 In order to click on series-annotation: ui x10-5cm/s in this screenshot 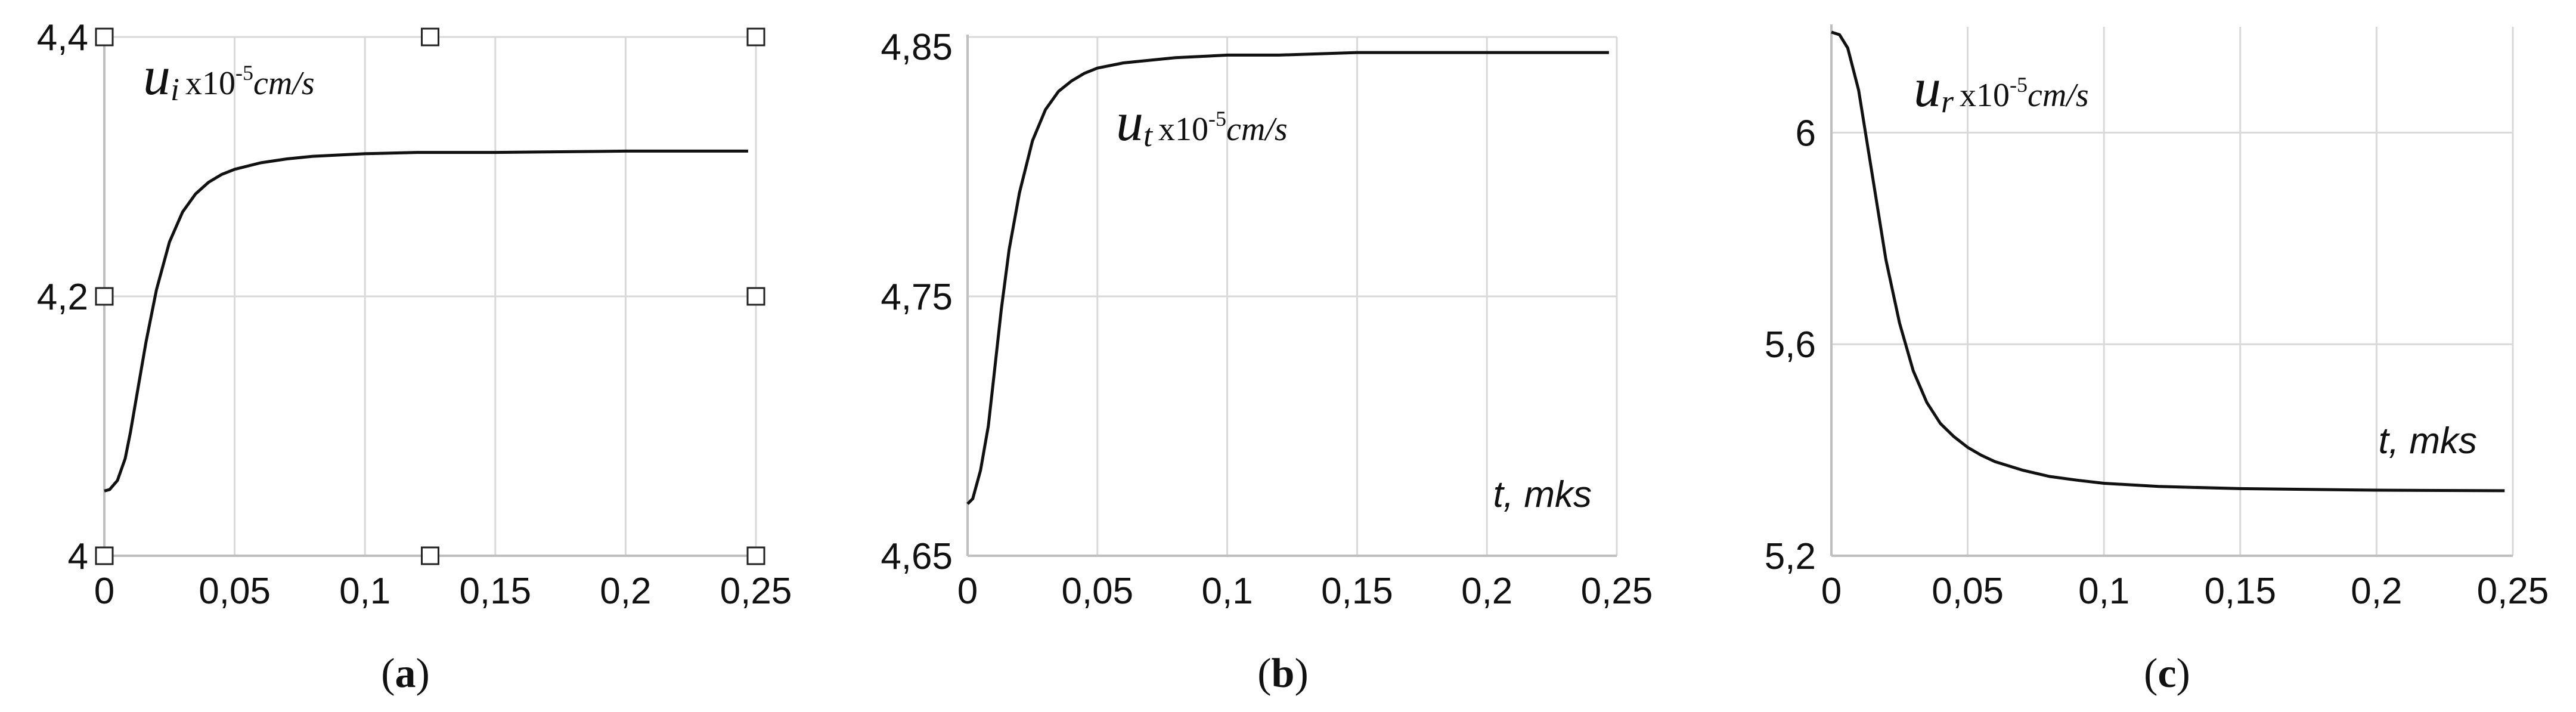, I will do `click(229, 76)`.